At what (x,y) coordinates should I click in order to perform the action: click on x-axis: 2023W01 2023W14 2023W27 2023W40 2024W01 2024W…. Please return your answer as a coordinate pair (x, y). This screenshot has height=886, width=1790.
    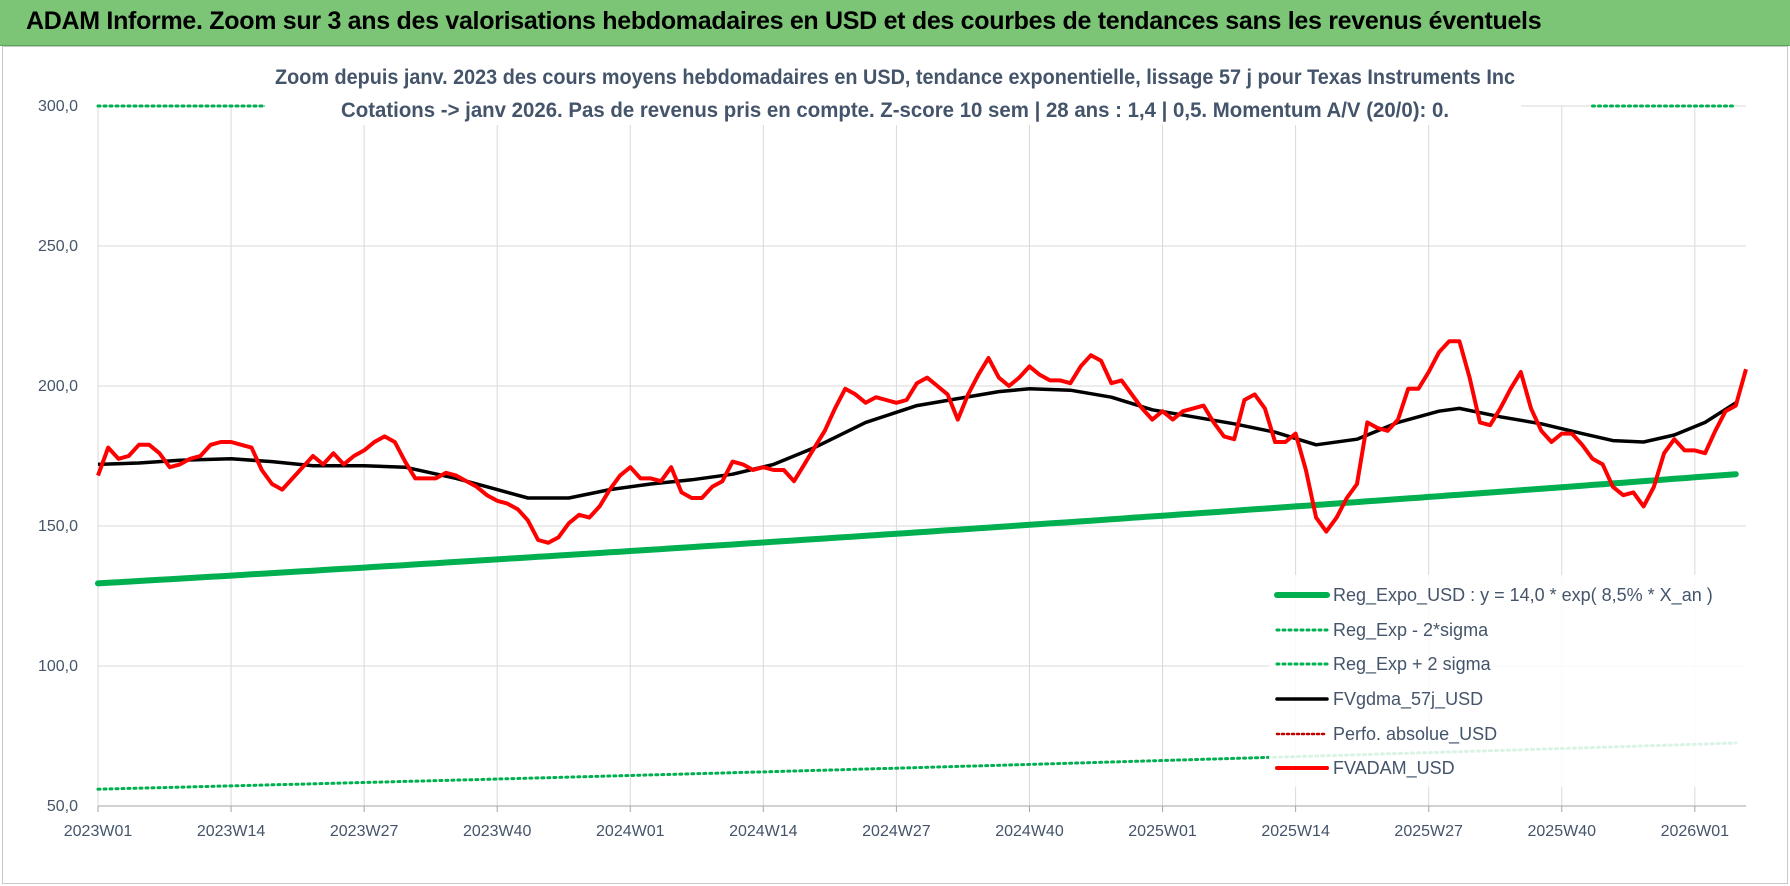
    Looking at the image, I should click on (905, 822).